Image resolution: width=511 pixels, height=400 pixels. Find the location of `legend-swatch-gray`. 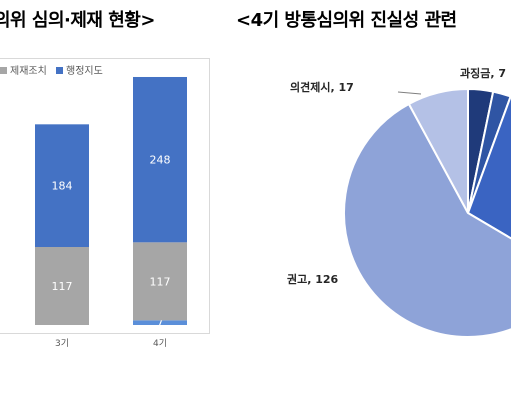

legend-swatch-gray is located at coordinates (3, 70).